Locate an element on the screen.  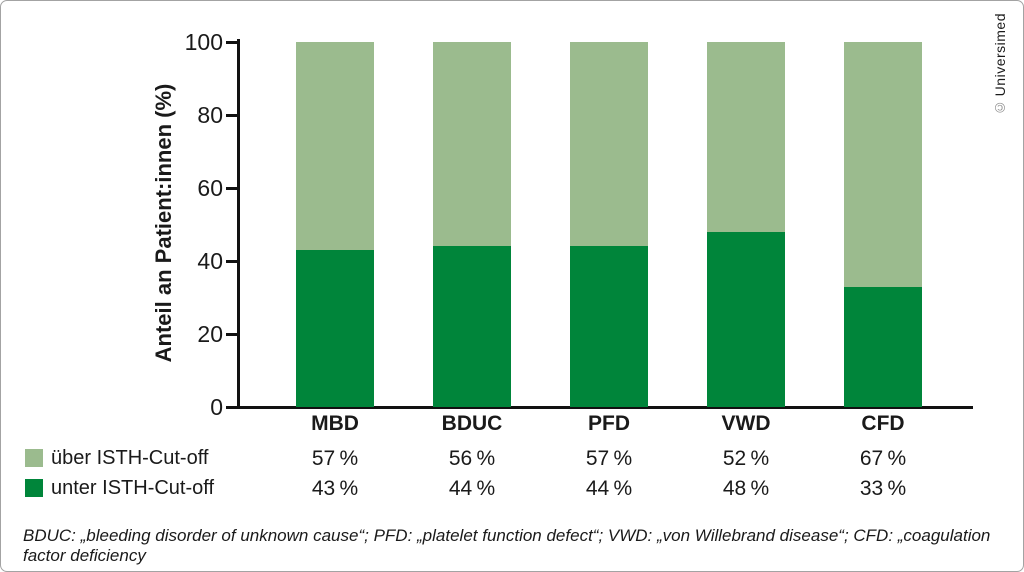
y-tick-label: 20 is located at coordinates (210, 334).